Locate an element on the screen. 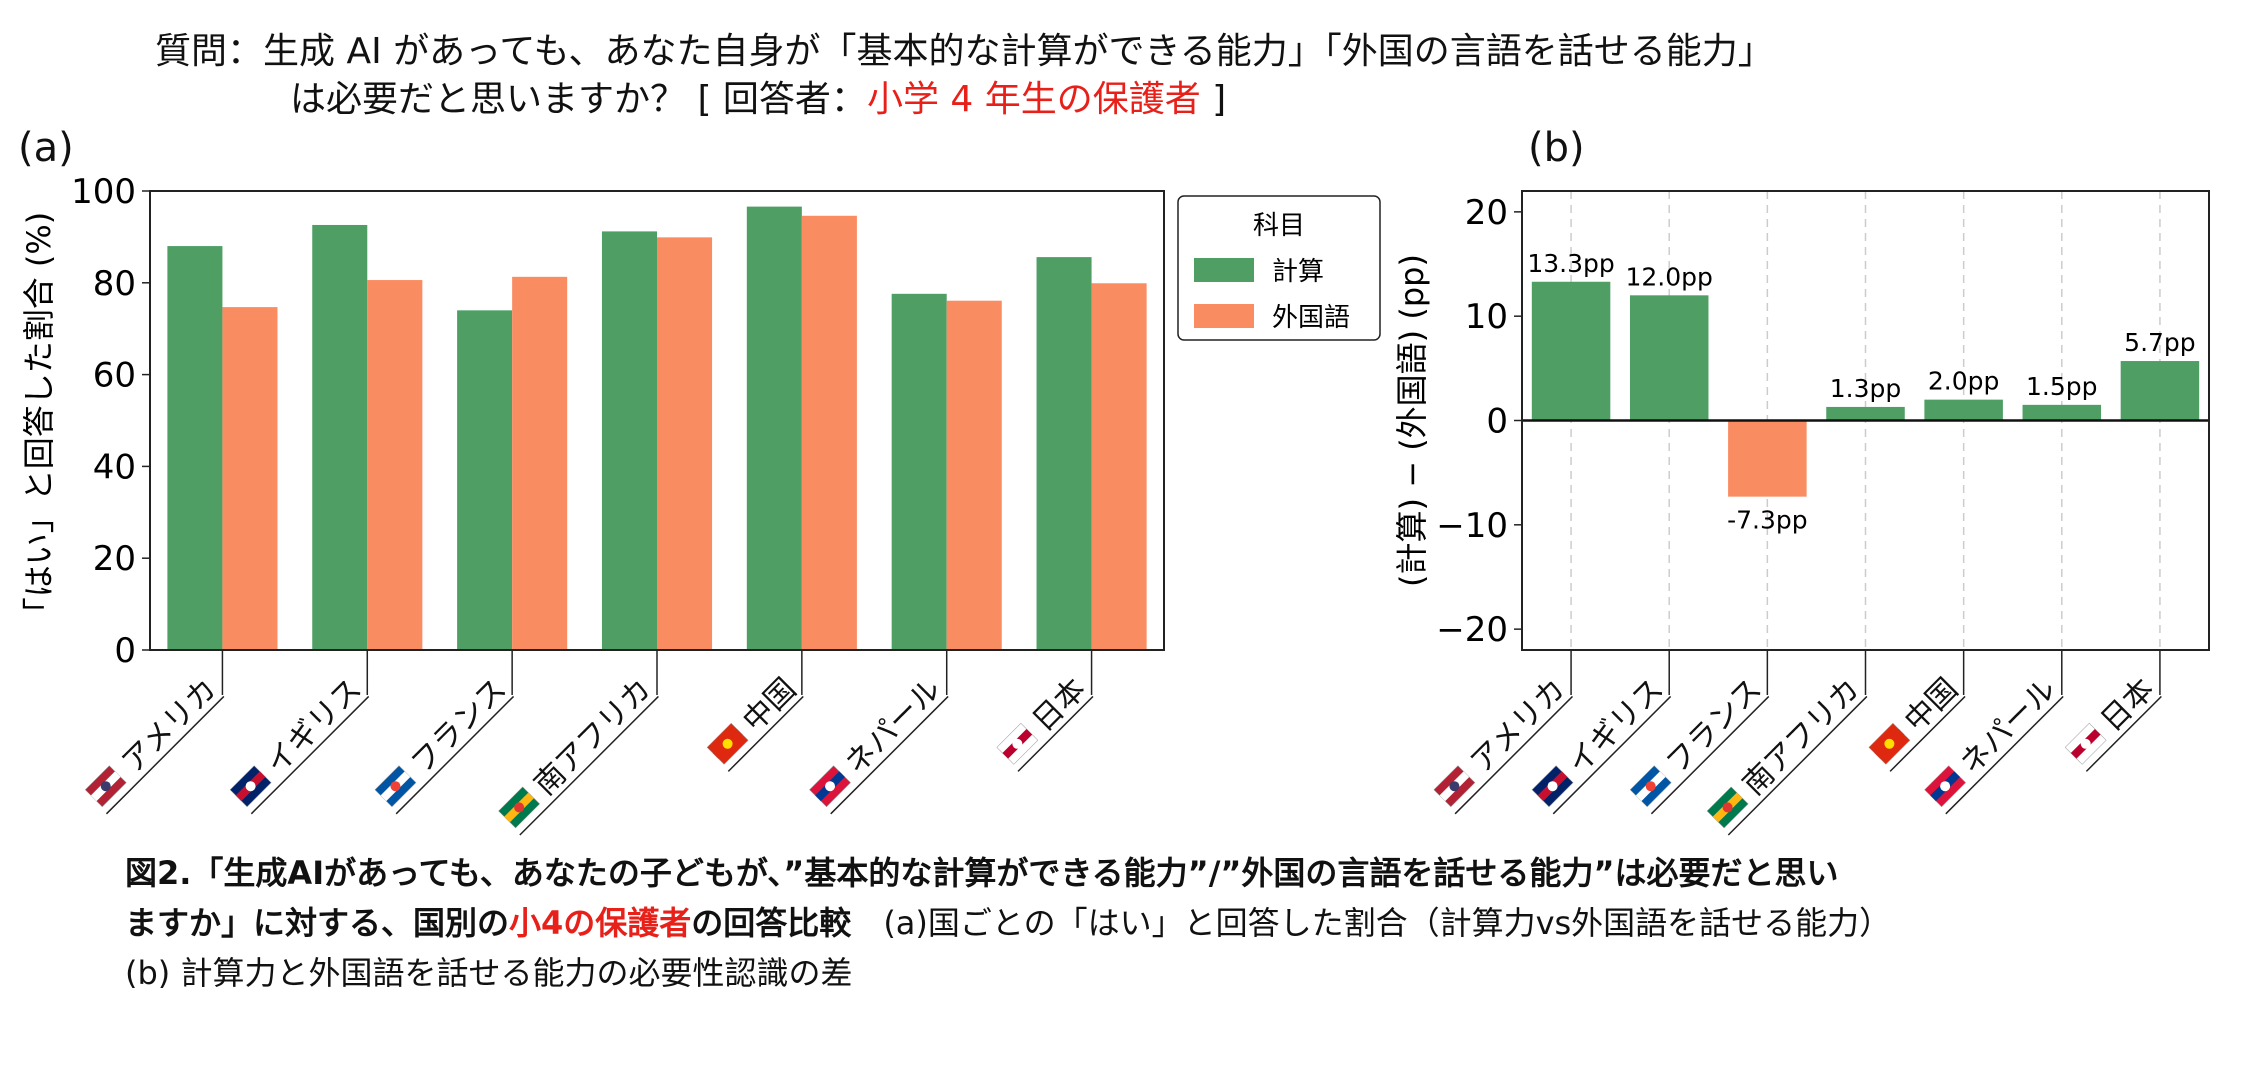  data-label: 1.5pp is located at coordinates (2062, 386).